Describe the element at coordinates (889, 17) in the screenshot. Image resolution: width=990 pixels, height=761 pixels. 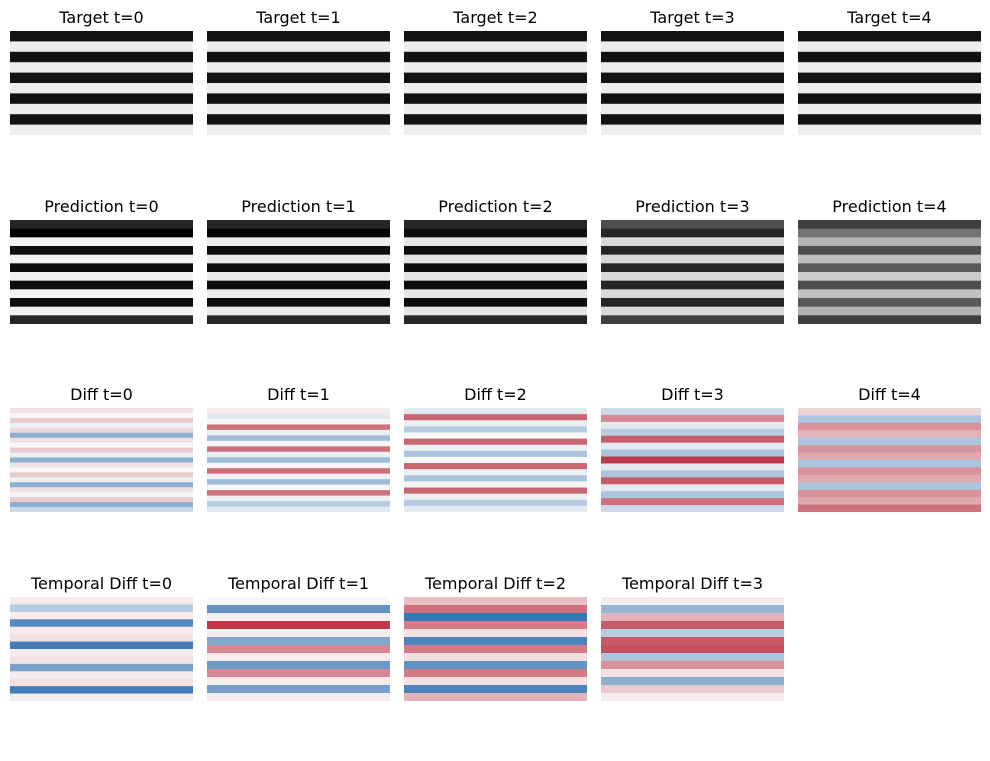
I see `panel-title: Target t=4` at that location.